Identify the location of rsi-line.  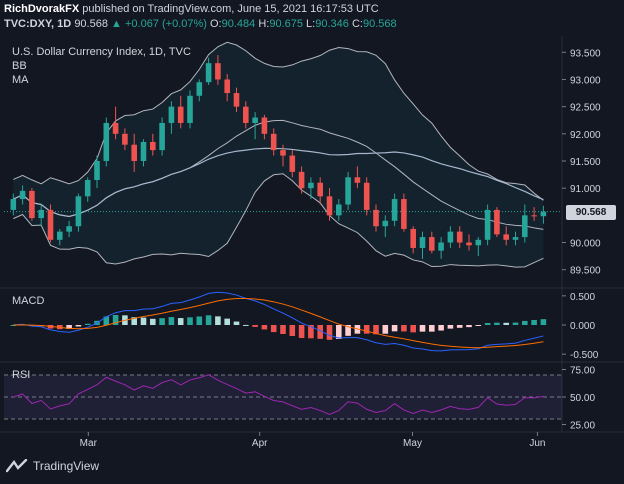
(278, 394).